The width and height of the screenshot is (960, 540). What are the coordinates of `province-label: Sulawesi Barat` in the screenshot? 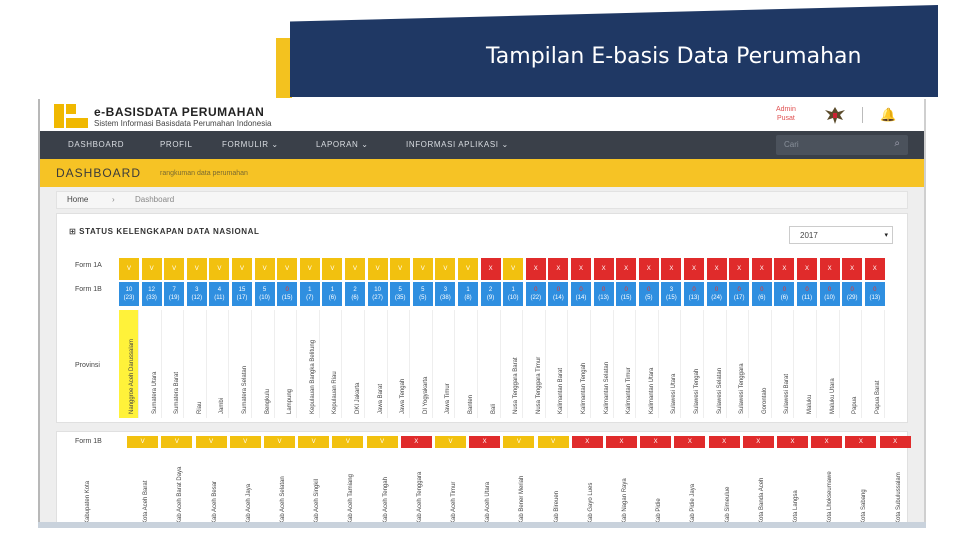 It's located at (784, 364).